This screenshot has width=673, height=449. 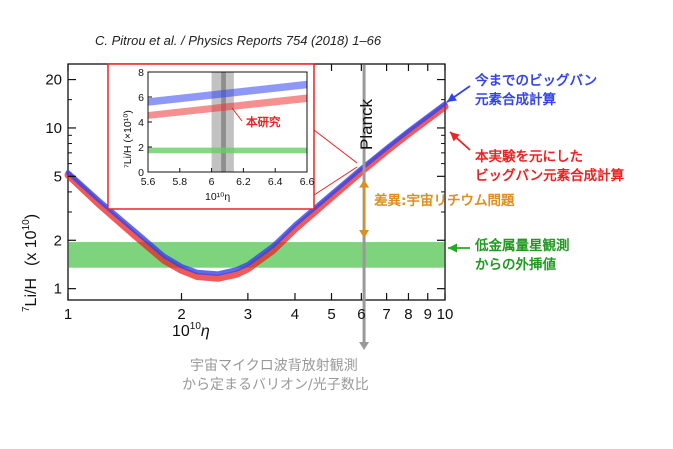 What do you see at coordinates (179, 182) in the screenshot?
I see `inset-x-tick-label: 5.8` at bounding box center [179, 182].